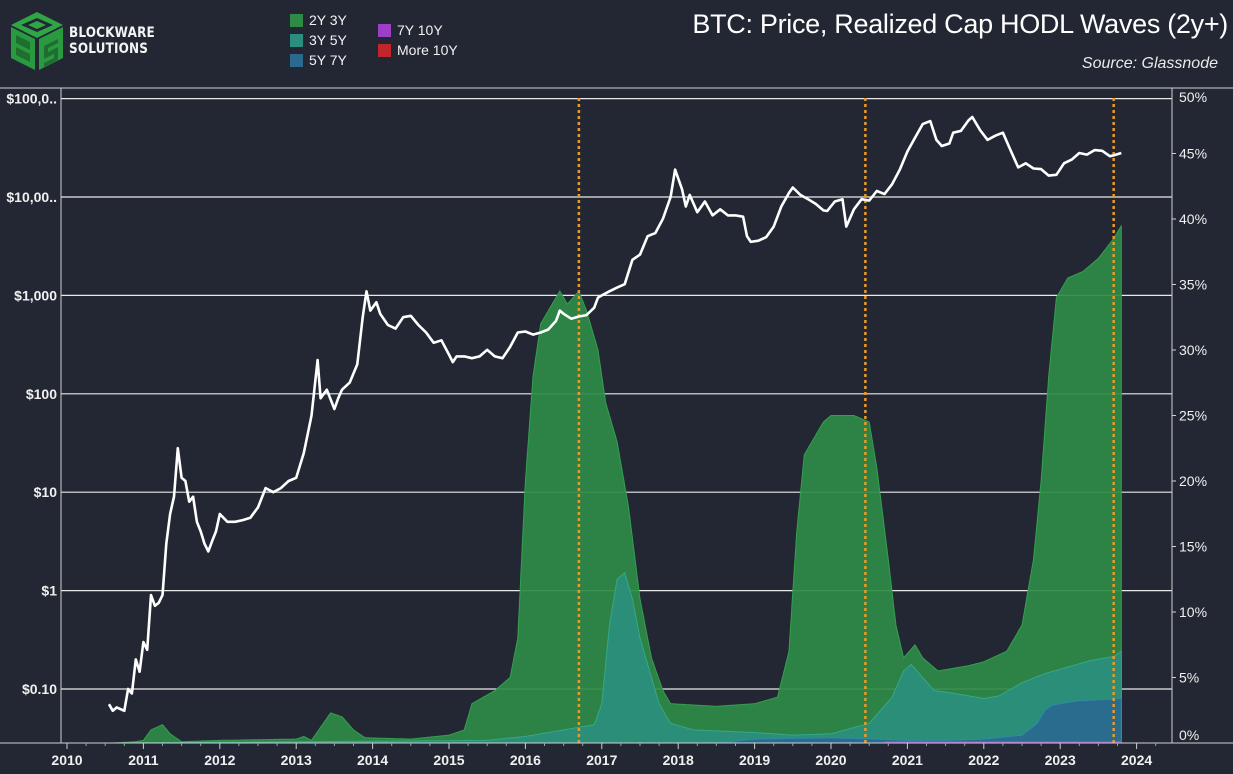  I want to click on right-tick-label: 0%, so click(1189, 735).